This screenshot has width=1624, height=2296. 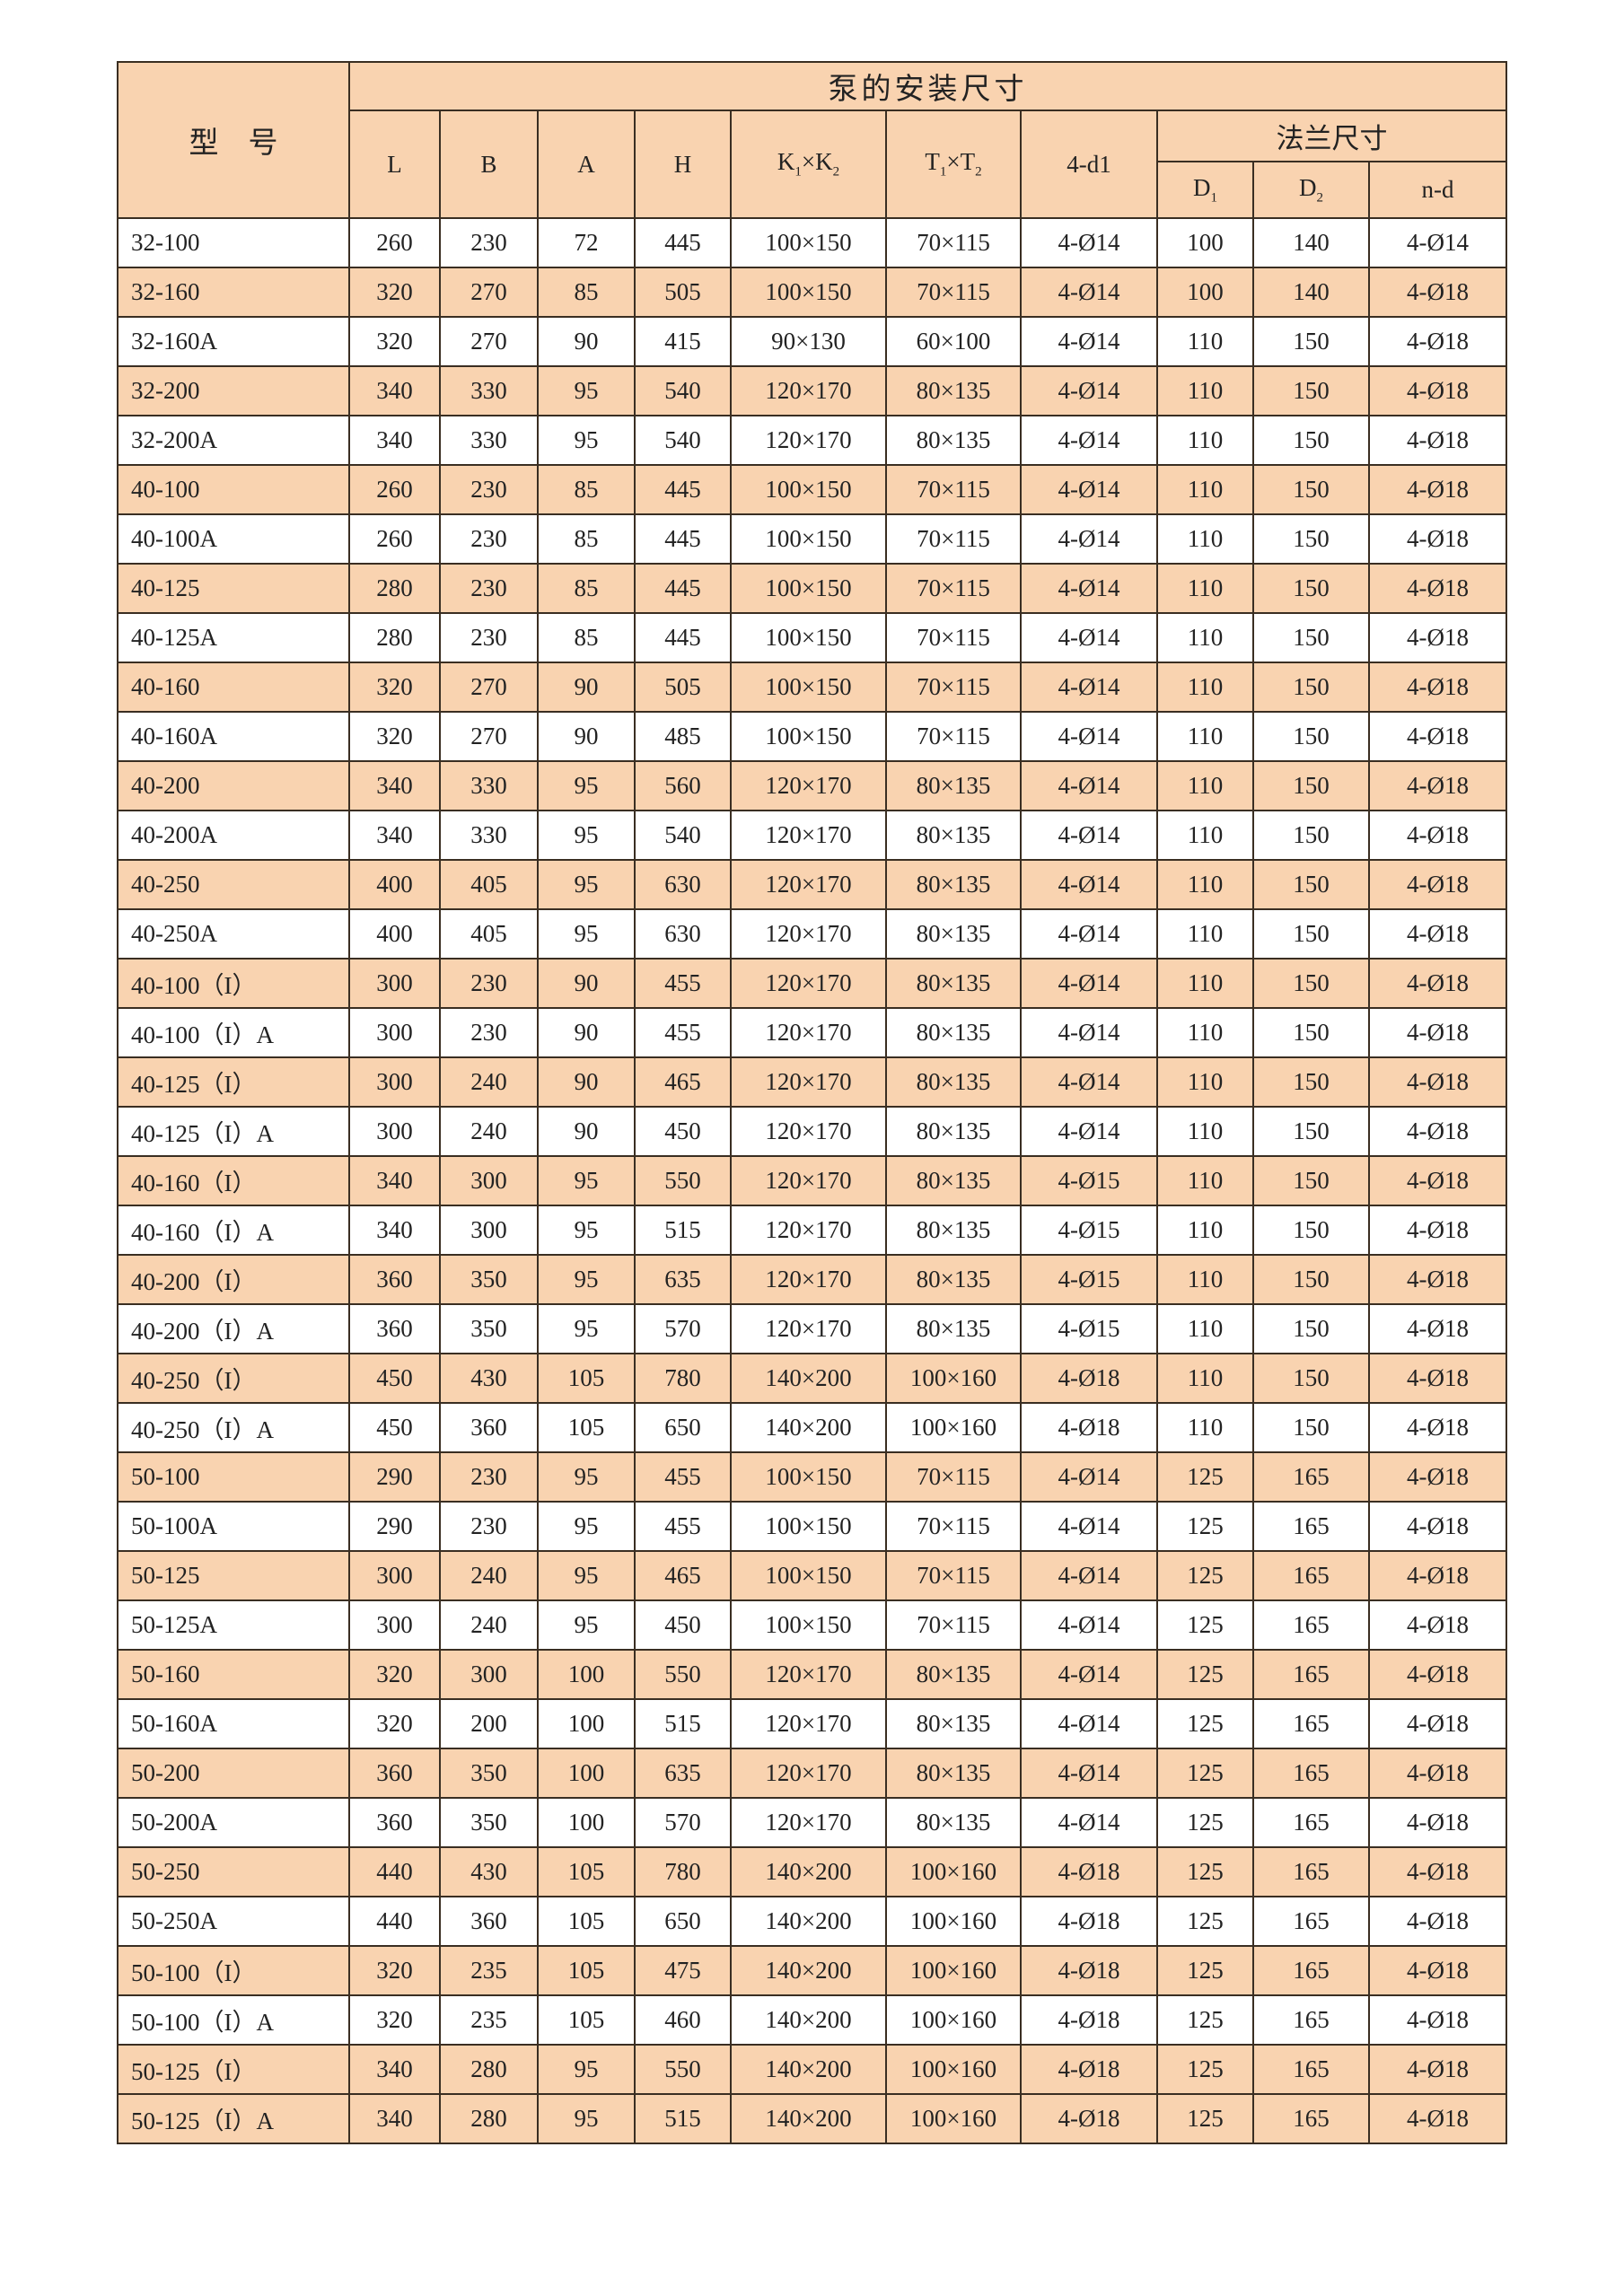 What do you see at coordinates (233, 1970) in the screenshot?
I see `cell-model: 50-100（I）` at bounding box center [233, 1970].